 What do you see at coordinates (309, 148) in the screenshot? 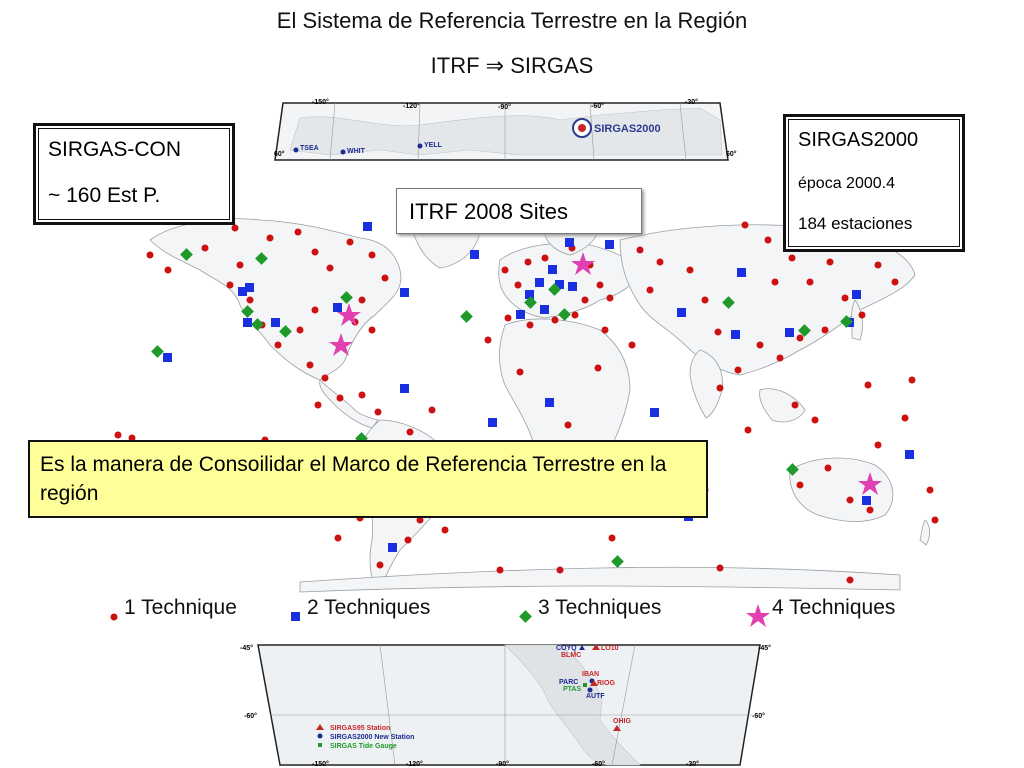
I see `station-label: TSEA` at bounding box center [309, 148].